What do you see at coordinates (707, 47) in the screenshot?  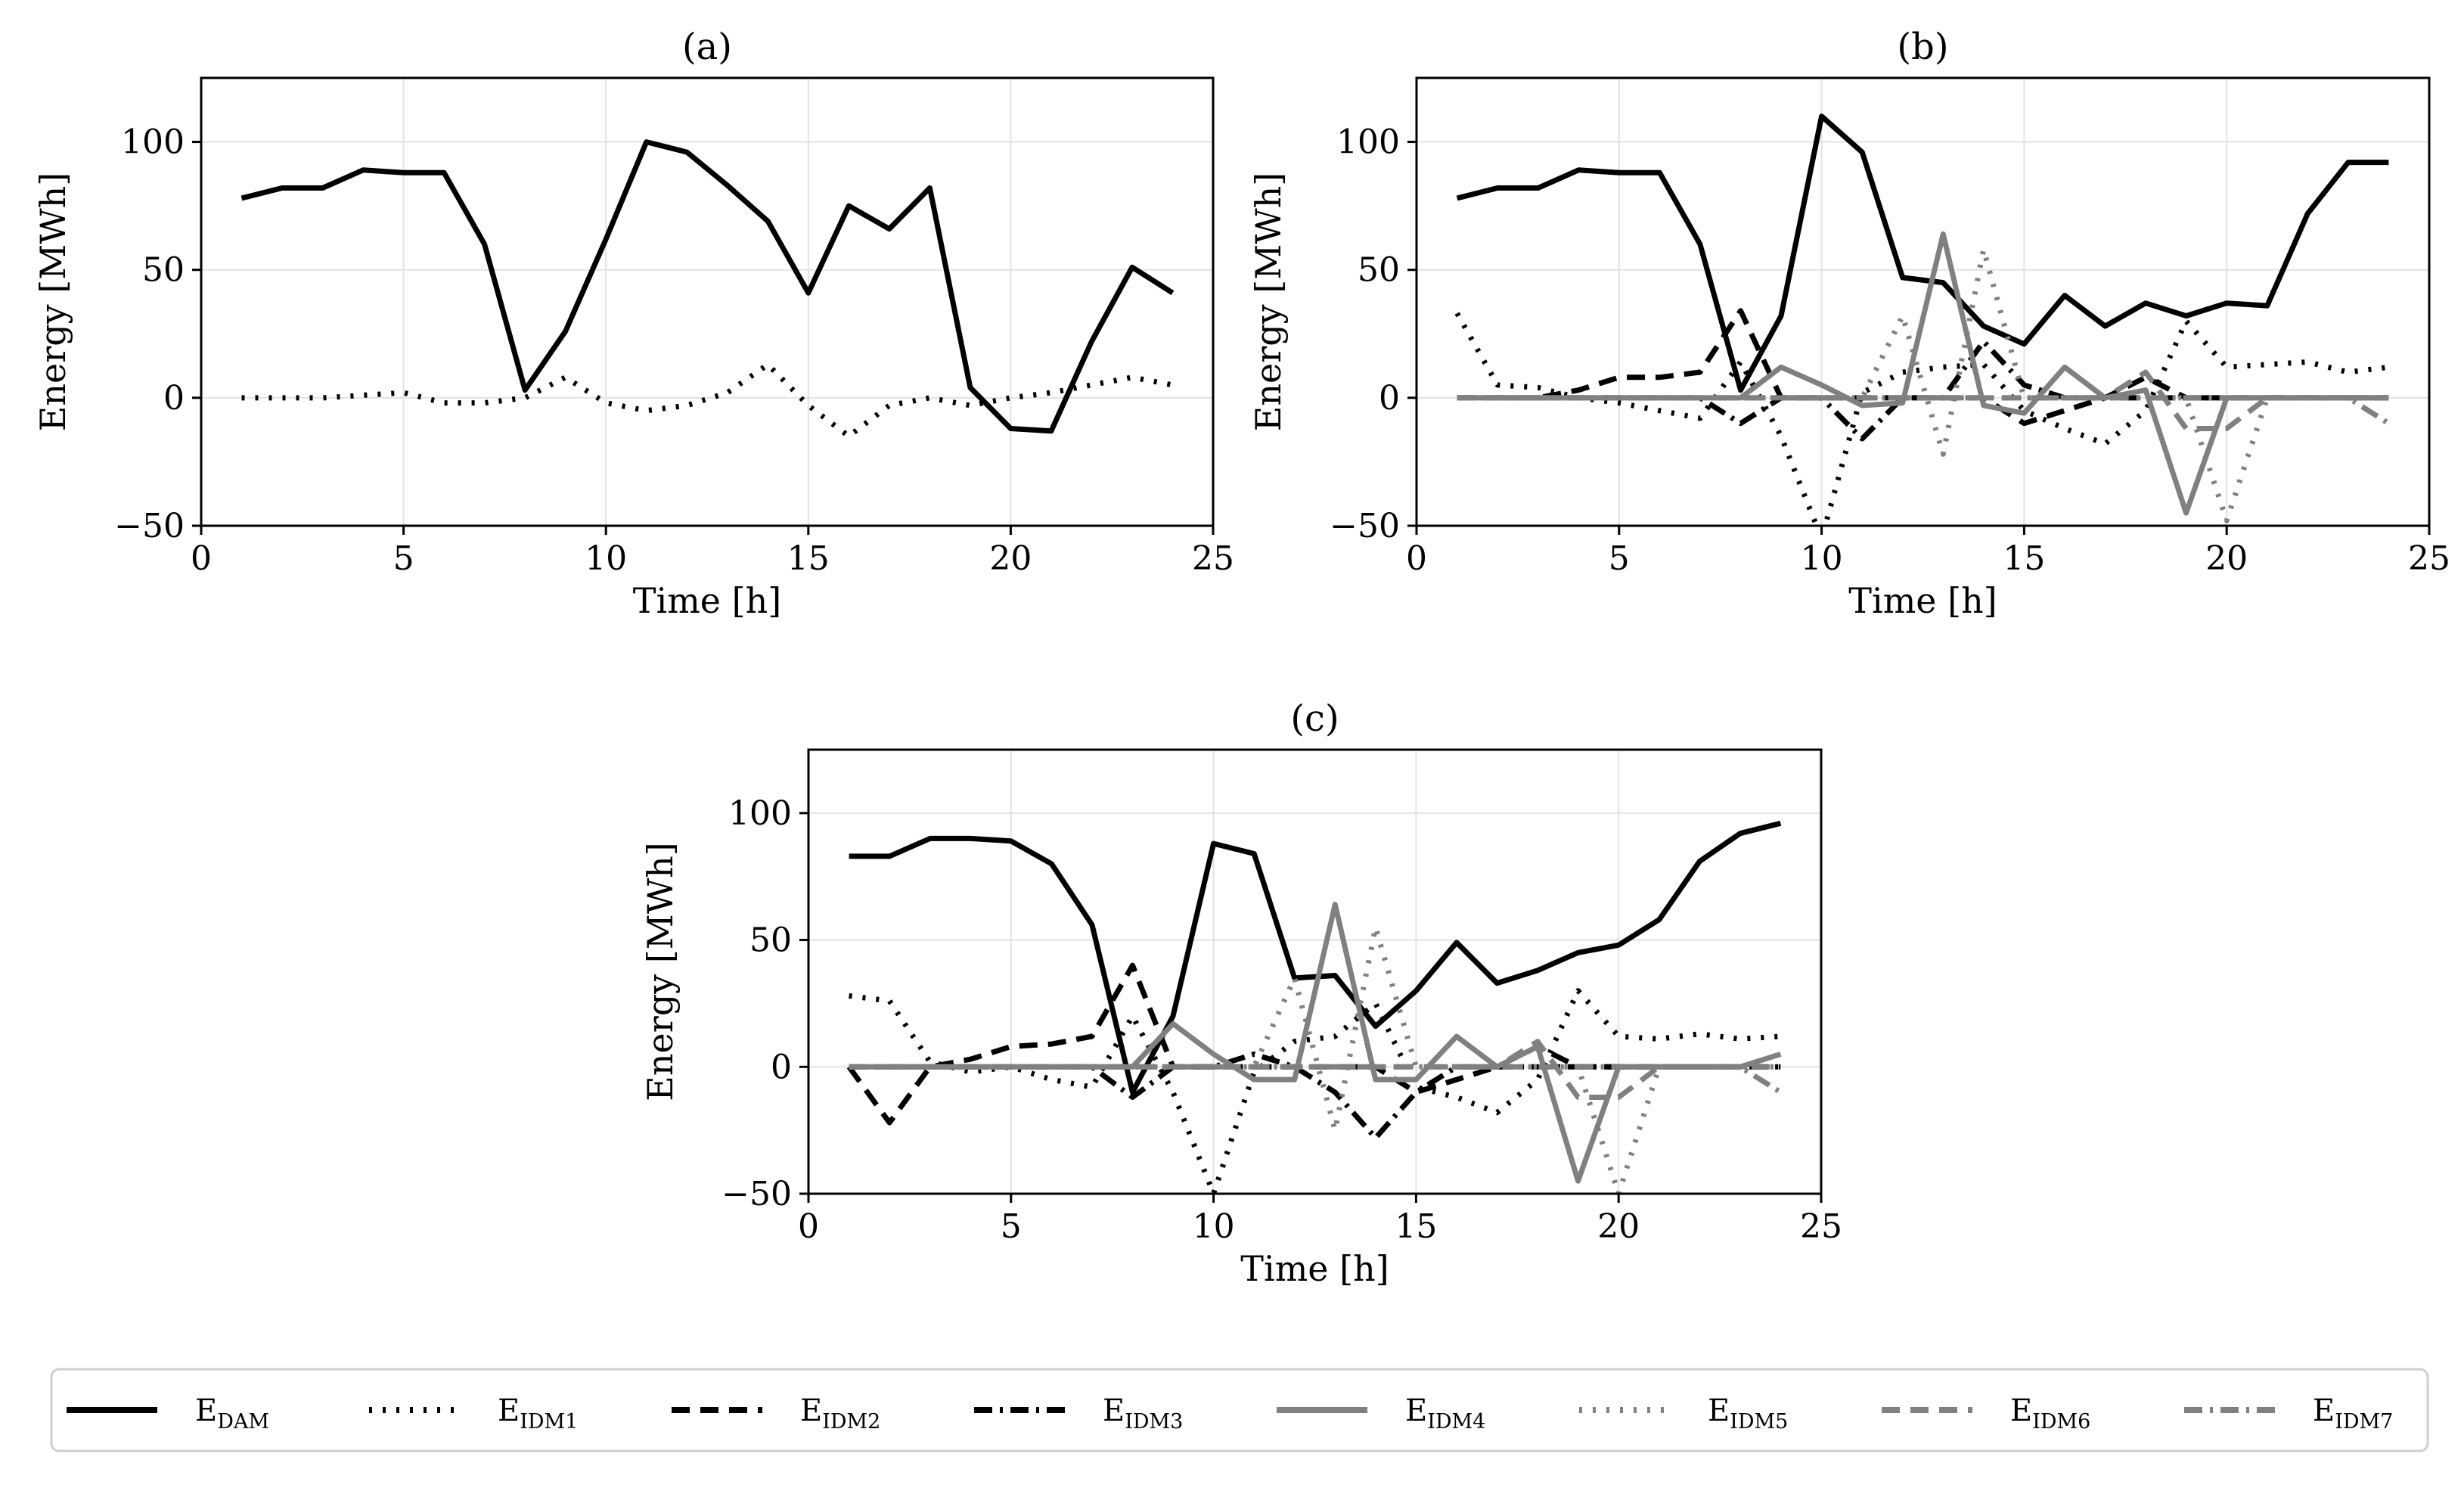 I see `subplot-title: (a)` at bounding box center [707, 47].